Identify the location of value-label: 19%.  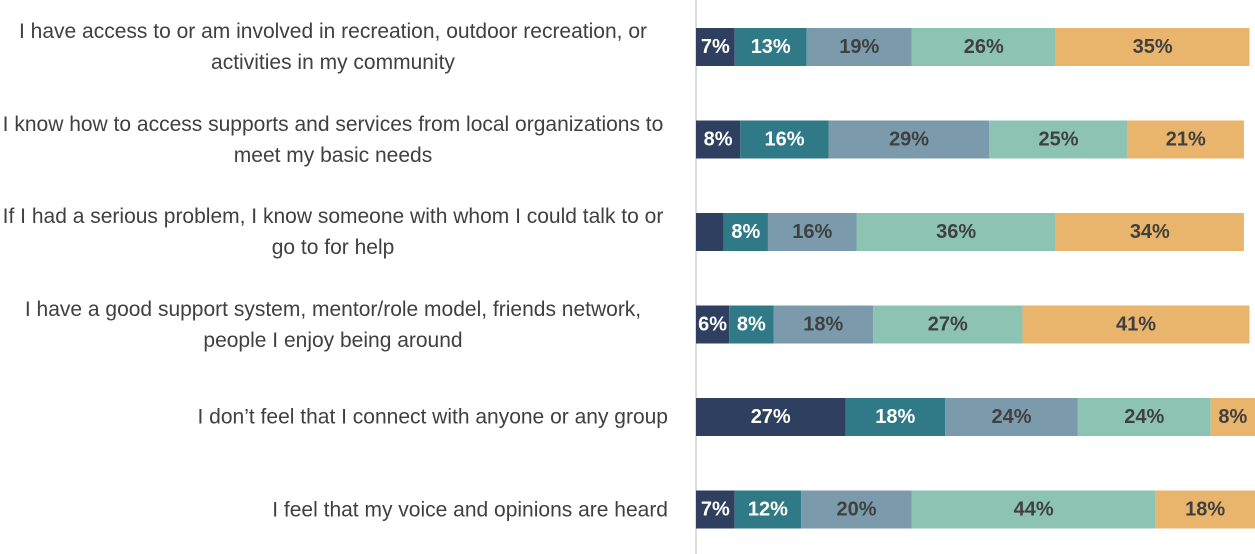
(859, 47).